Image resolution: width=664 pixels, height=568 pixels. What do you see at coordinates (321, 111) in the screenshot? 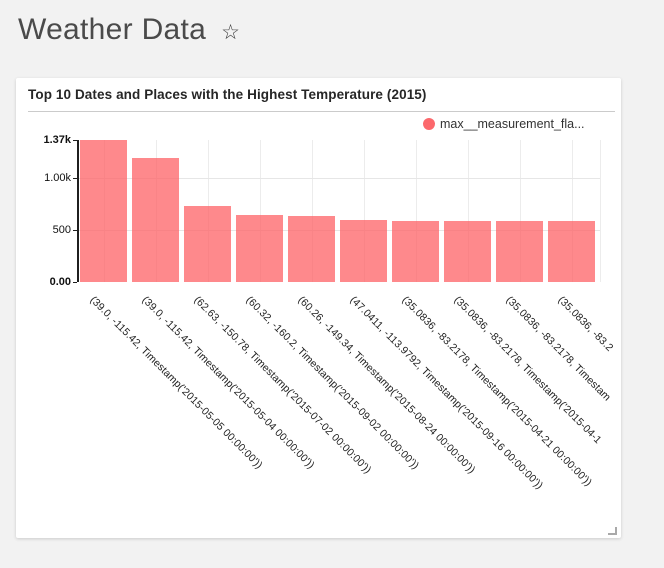
I see `title-divider` at bounding box center [321, 111].